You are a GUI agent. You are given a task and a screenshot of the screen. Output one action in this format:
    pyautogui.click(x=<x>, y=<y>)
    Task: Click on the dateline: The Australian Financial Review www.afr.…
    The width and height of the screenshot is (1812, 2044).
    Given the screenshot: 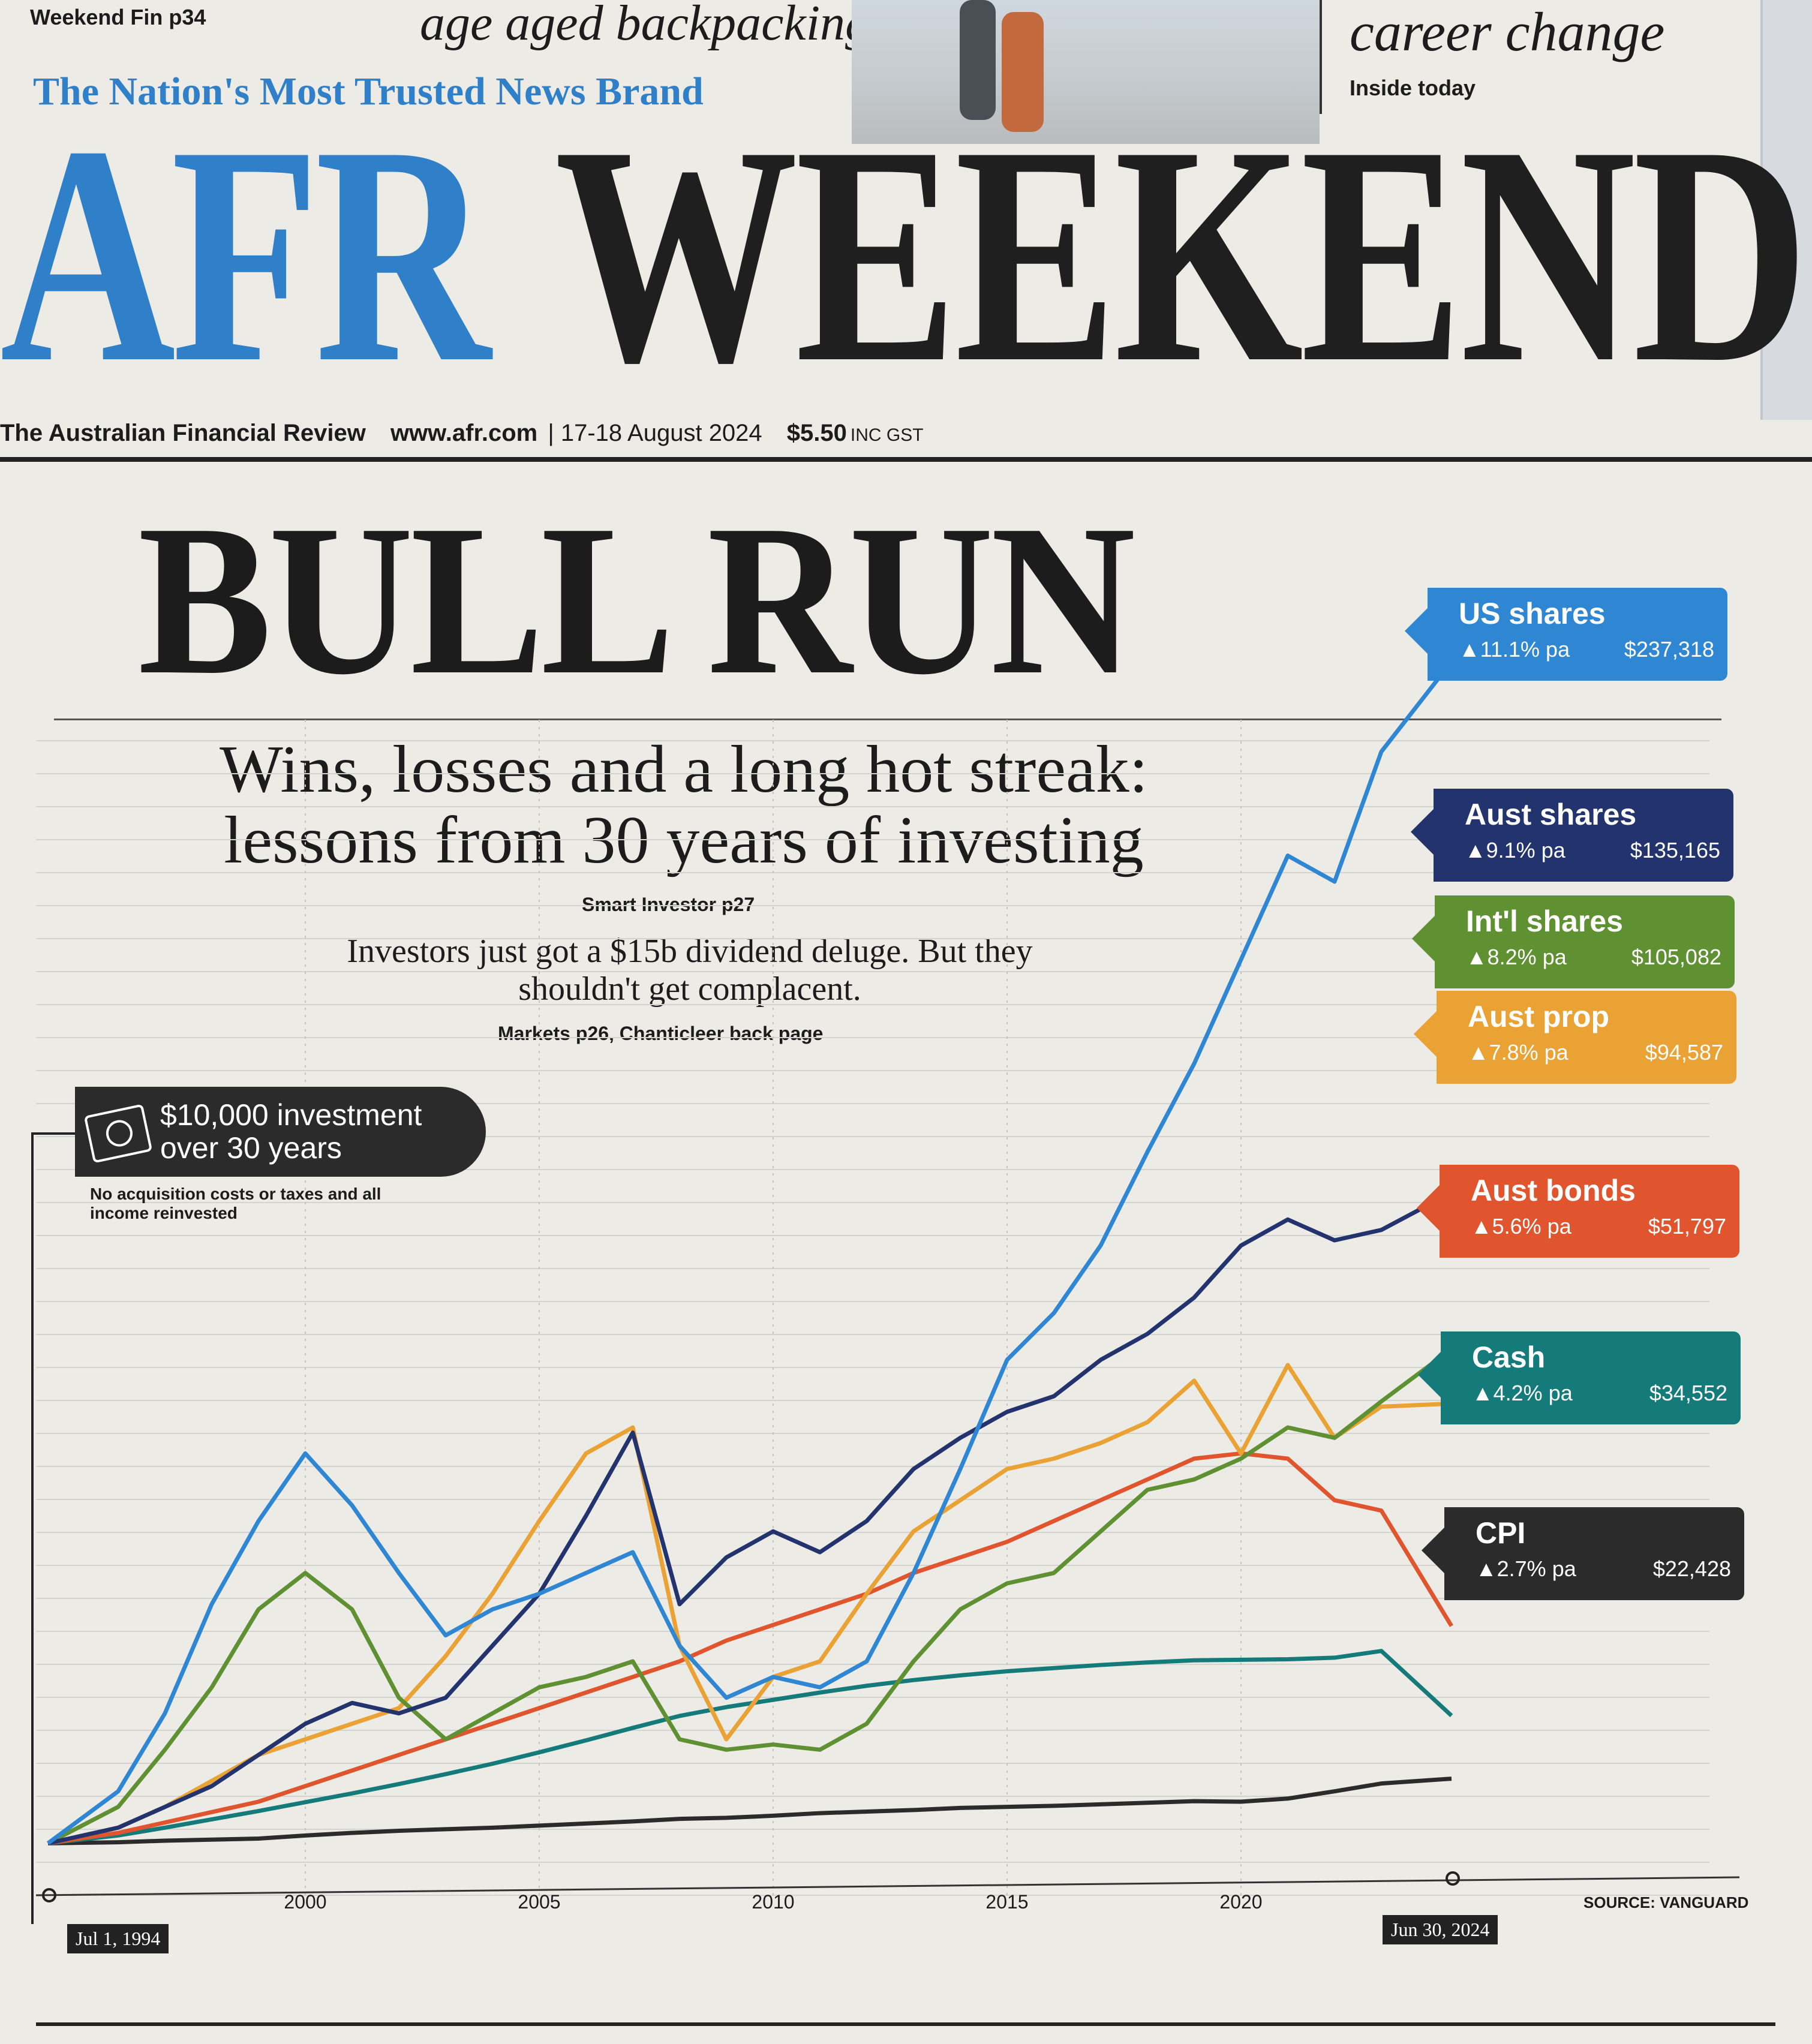 What is the action you would take?
    pyautogui.click(x=471, y=433)
    